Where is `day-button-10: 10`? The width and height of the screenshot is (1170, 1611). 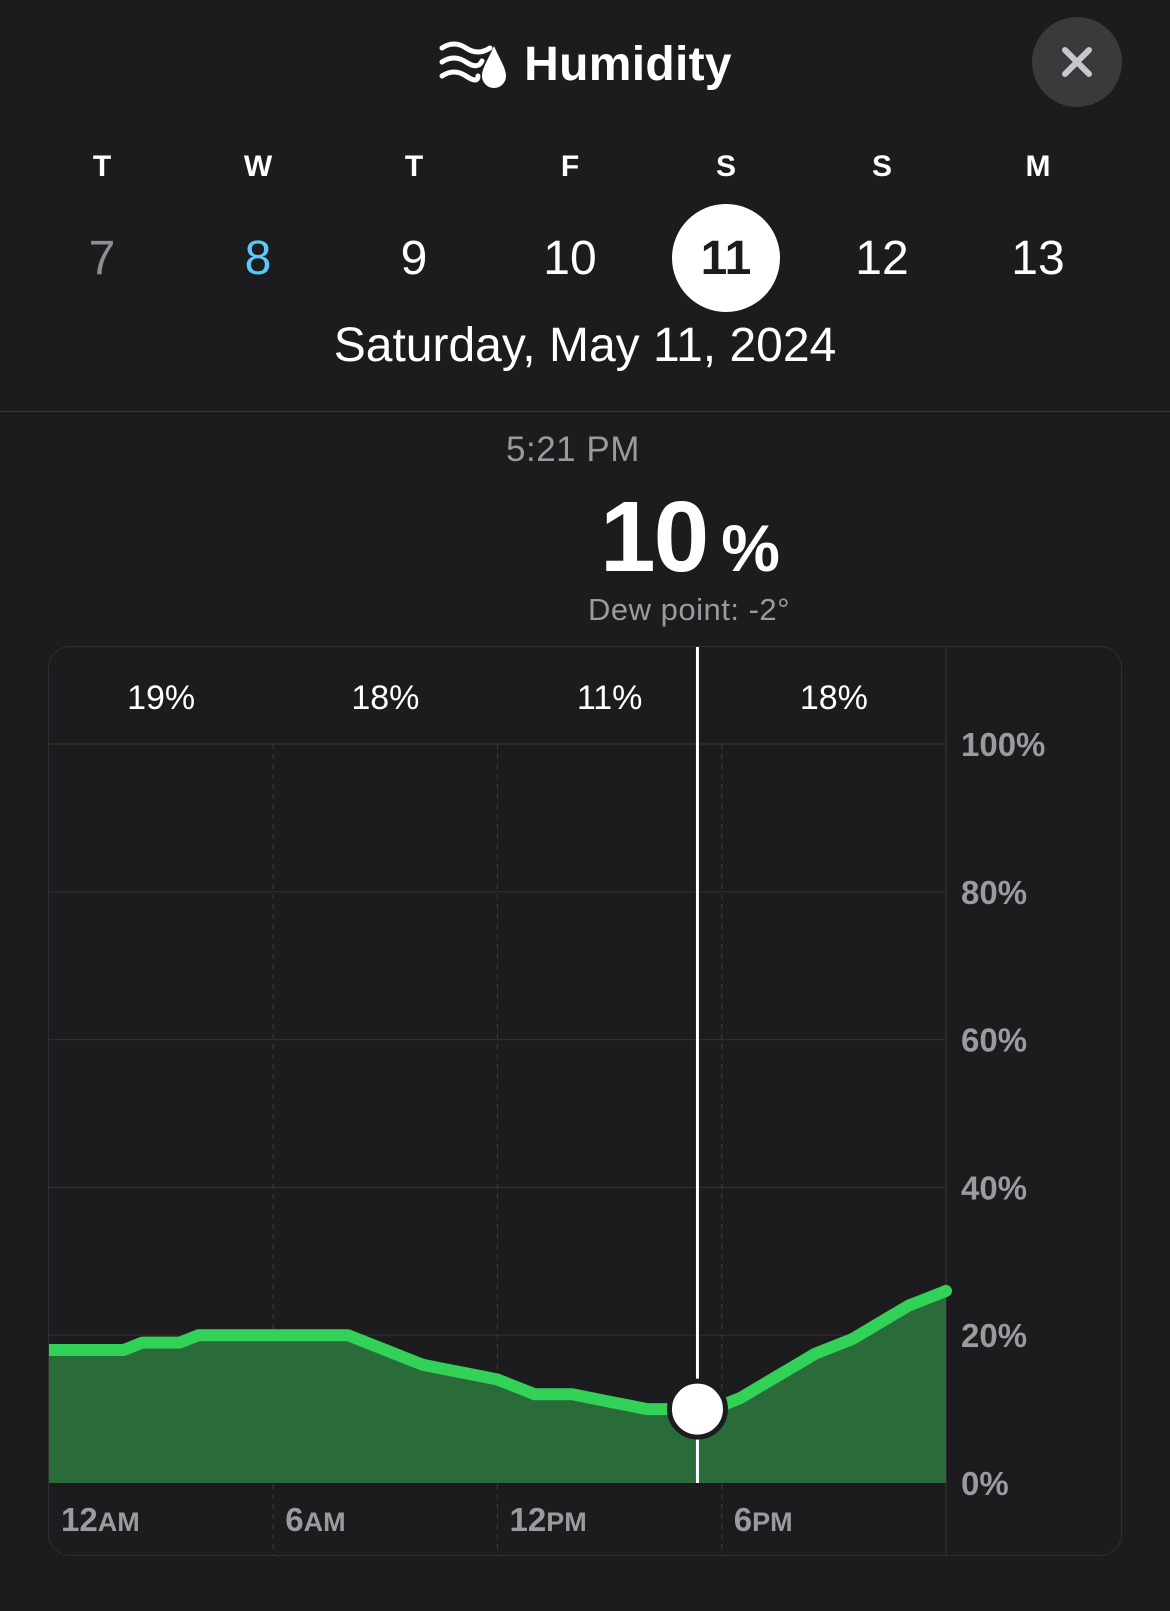
day-button-10: 10 is located at coordinates (570, 258).